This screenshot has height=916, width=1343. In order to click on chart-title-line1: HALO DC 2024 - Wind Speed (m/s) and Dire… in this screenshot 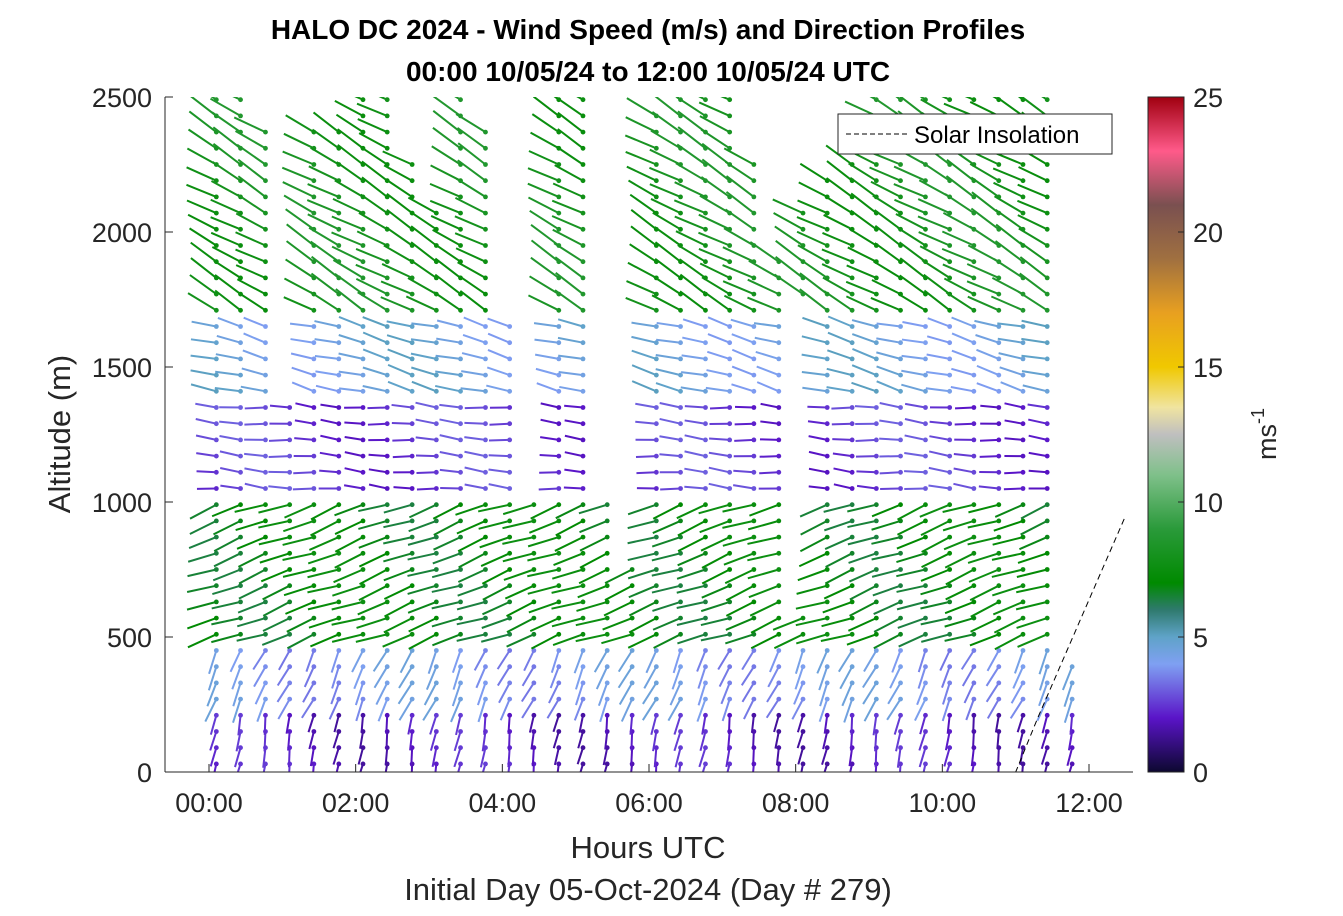, I will do `click(648, 29)`.